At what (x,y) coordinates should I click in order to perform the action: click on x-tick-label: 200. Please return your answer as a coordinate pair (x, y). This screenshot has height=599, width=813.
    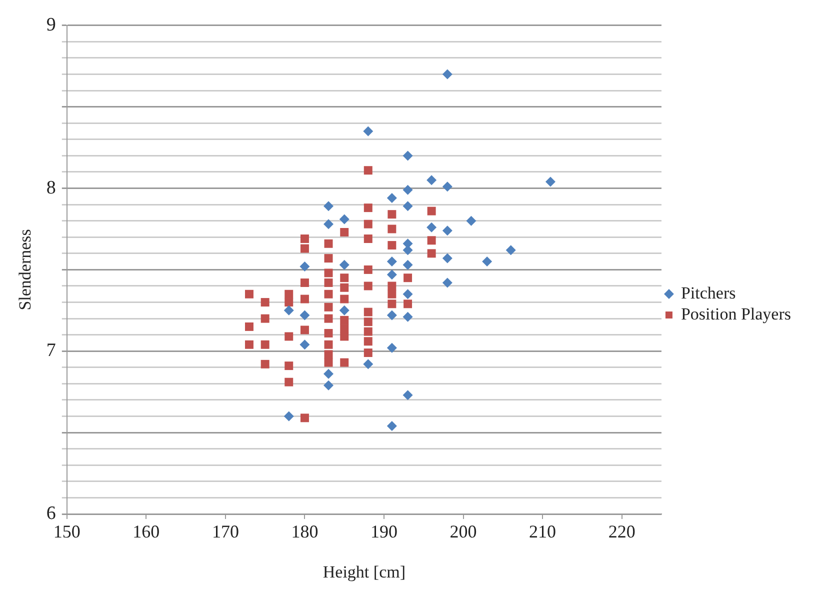
    Looking at the image, I should click on (463, 532).